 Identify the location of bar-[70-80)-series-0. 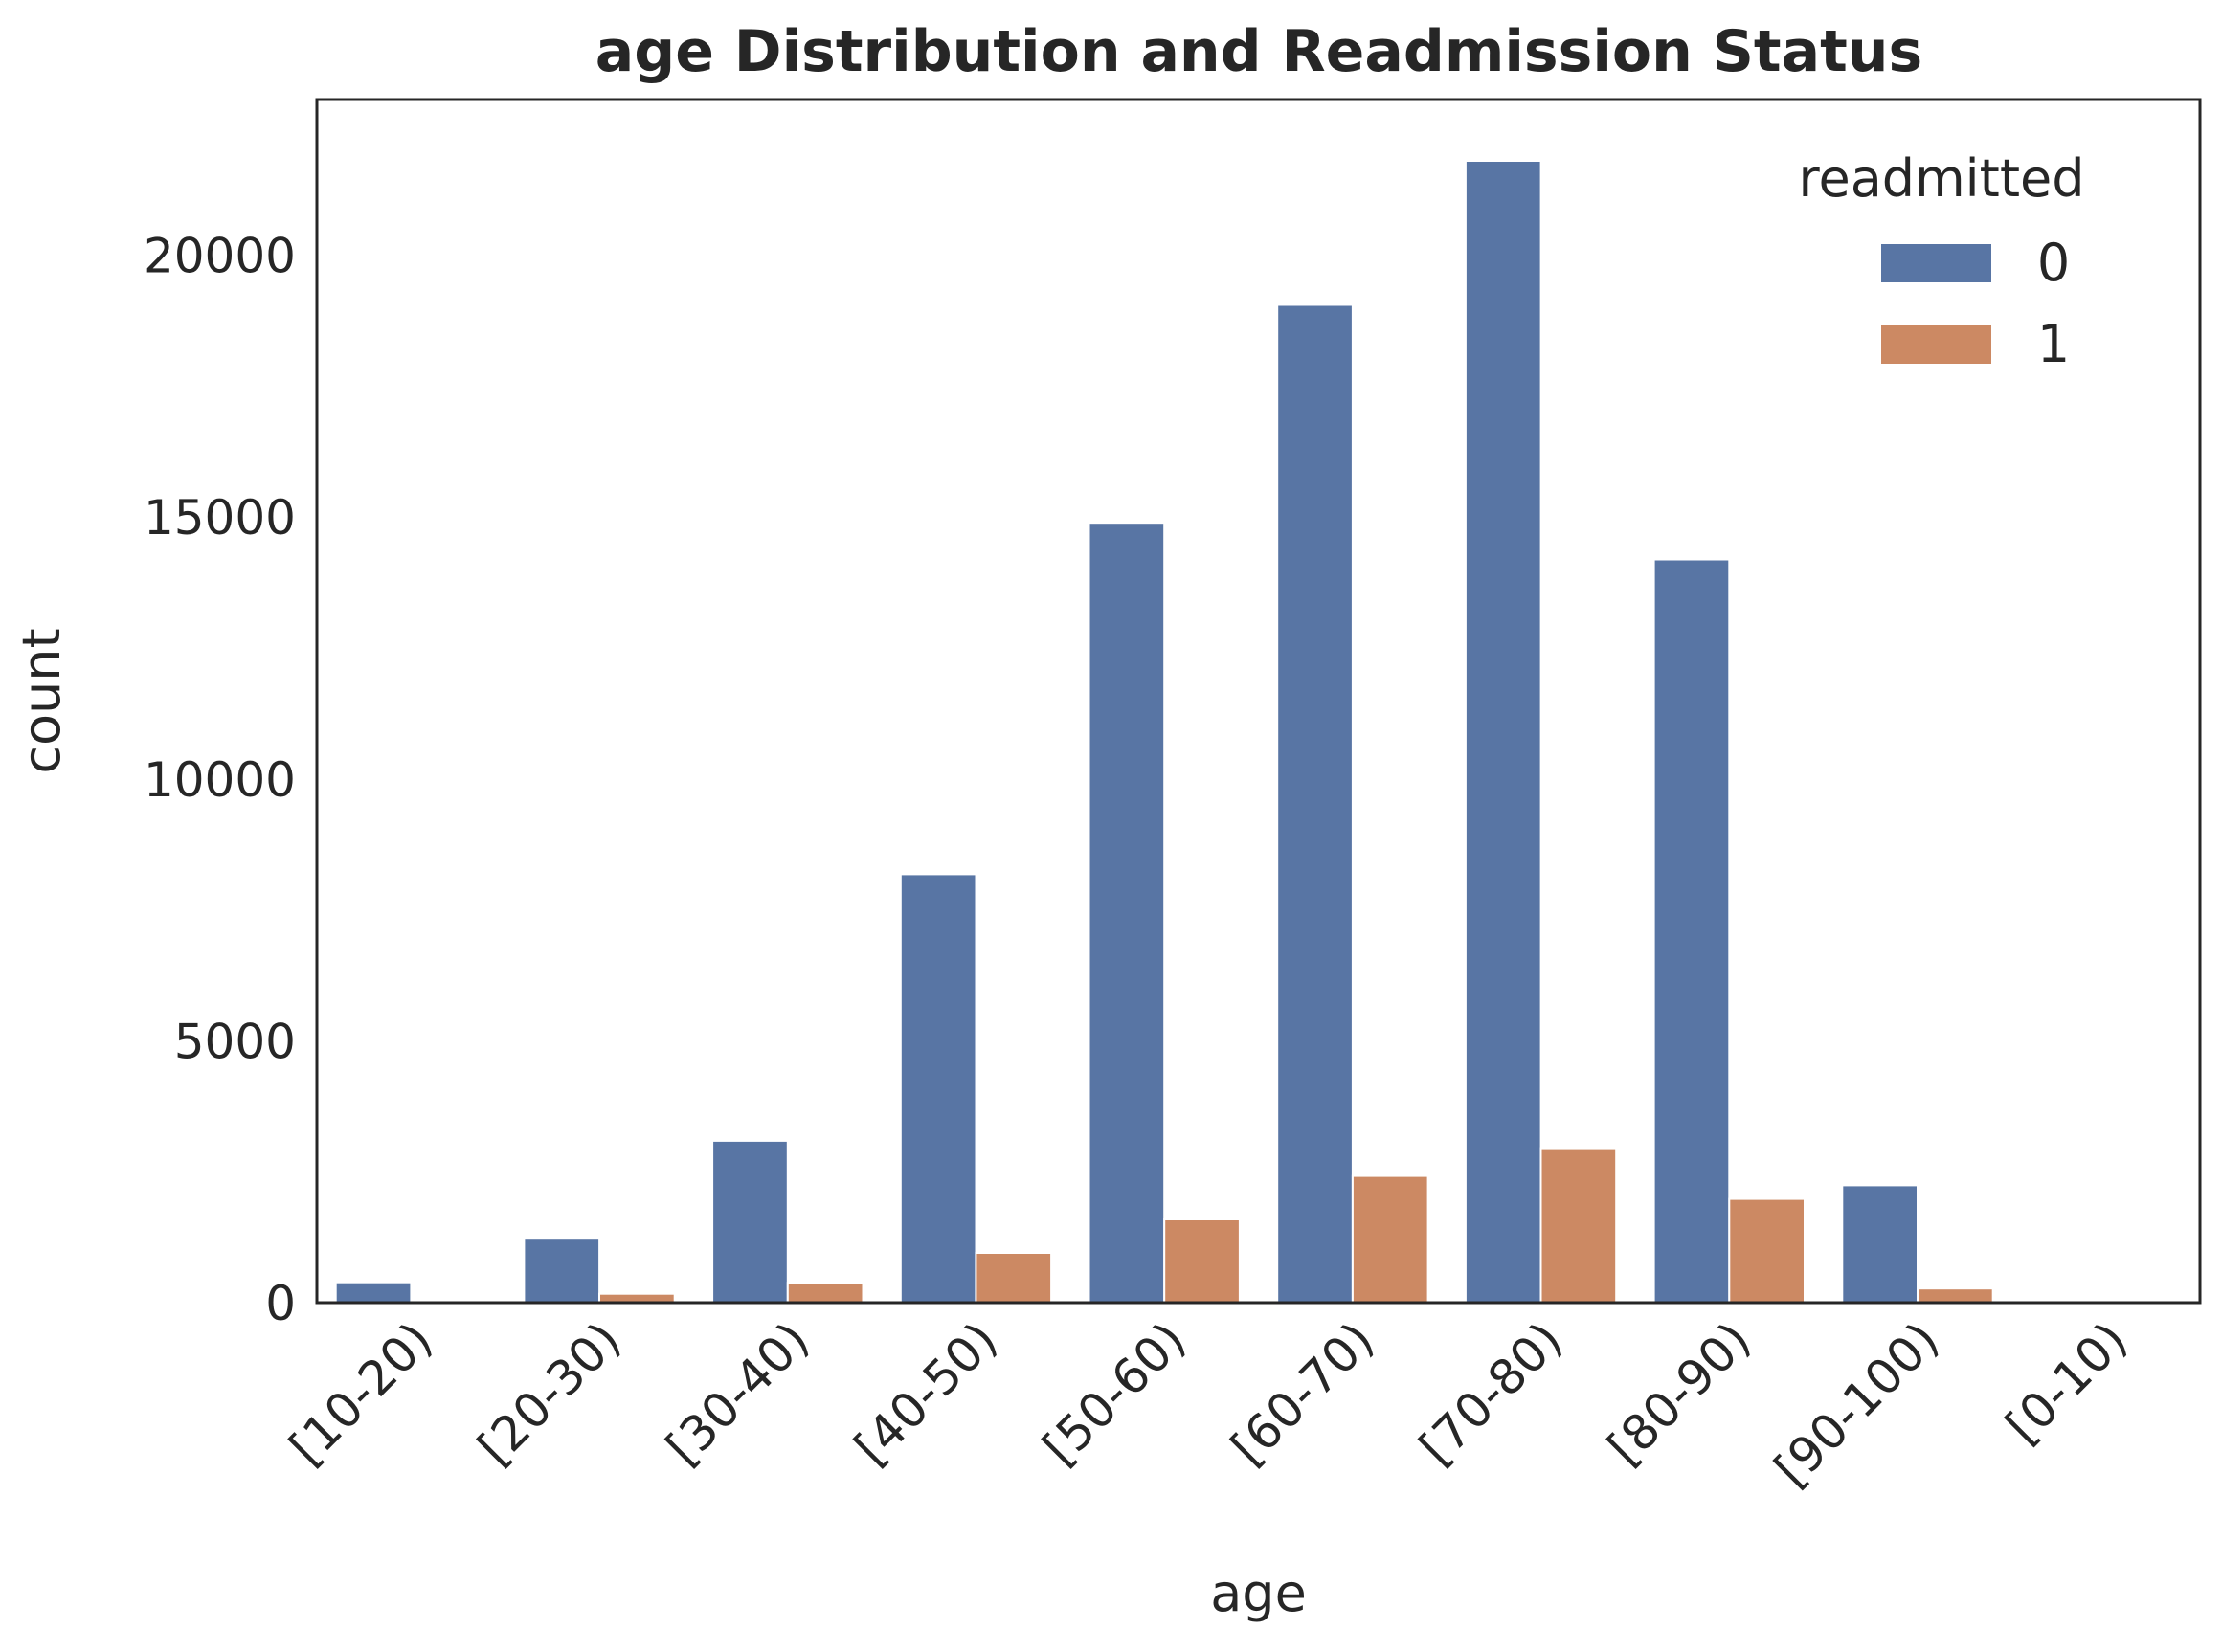
(1503, 732).